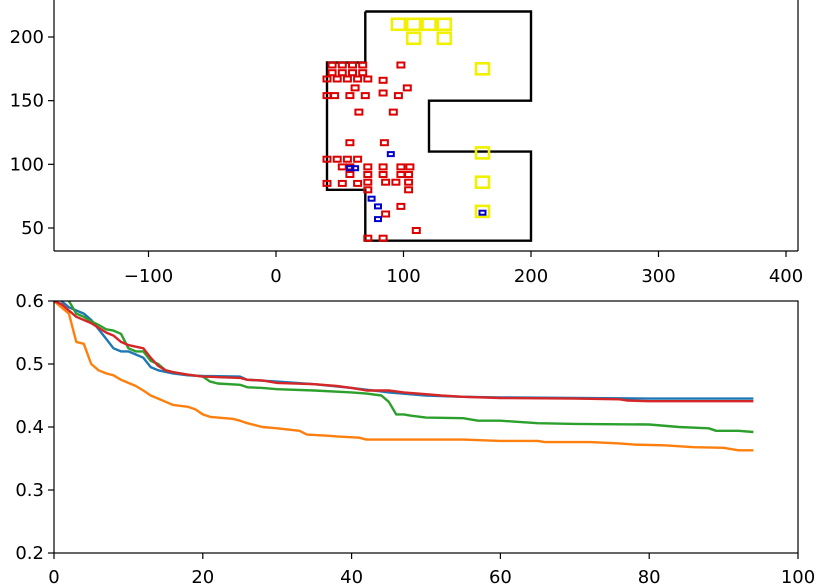 The height and width of the screenshot is (588, 818). What do you see at coordinates (53, 577) in the screenshot?
I see `bottom-x-tick-label: 0` at bounding box center [53, 577].